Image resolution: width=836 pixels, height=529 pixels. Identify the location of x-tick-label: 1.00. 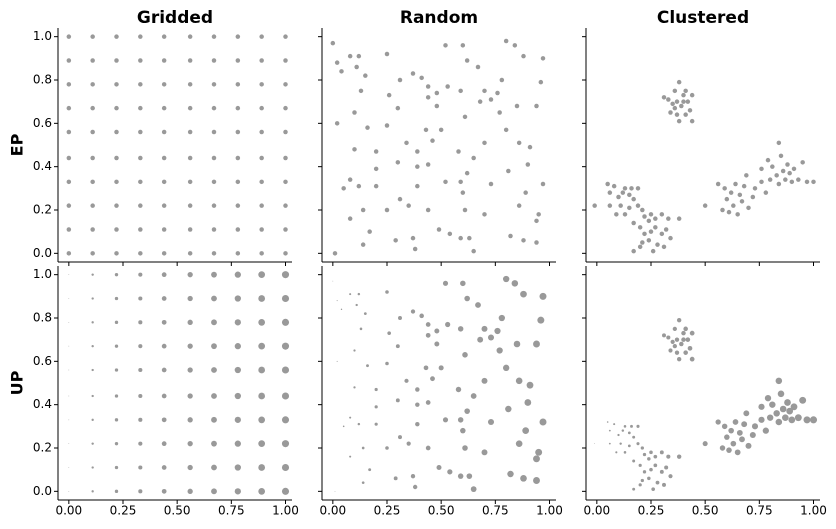
(285, 511).